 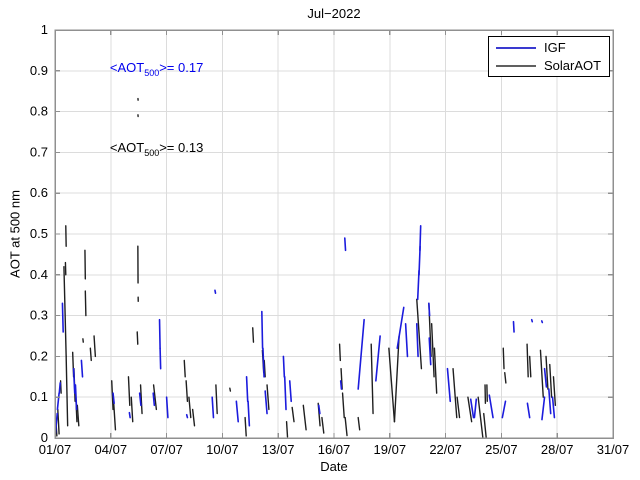 I want to click on x-tick-label: 22/07, so click(x=445, y=449).